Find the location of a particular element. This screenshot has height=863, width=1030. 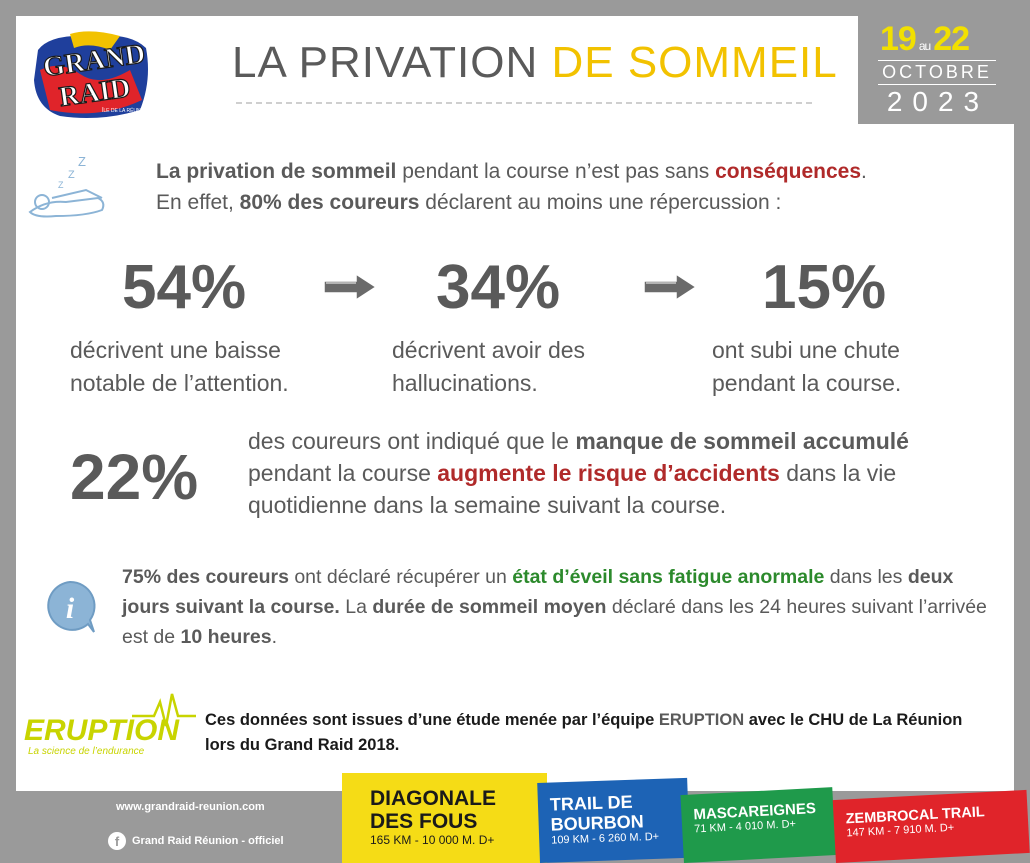

facebook-link: f Grand Raid Réunion - officiel is located at coordinates (196, 841).